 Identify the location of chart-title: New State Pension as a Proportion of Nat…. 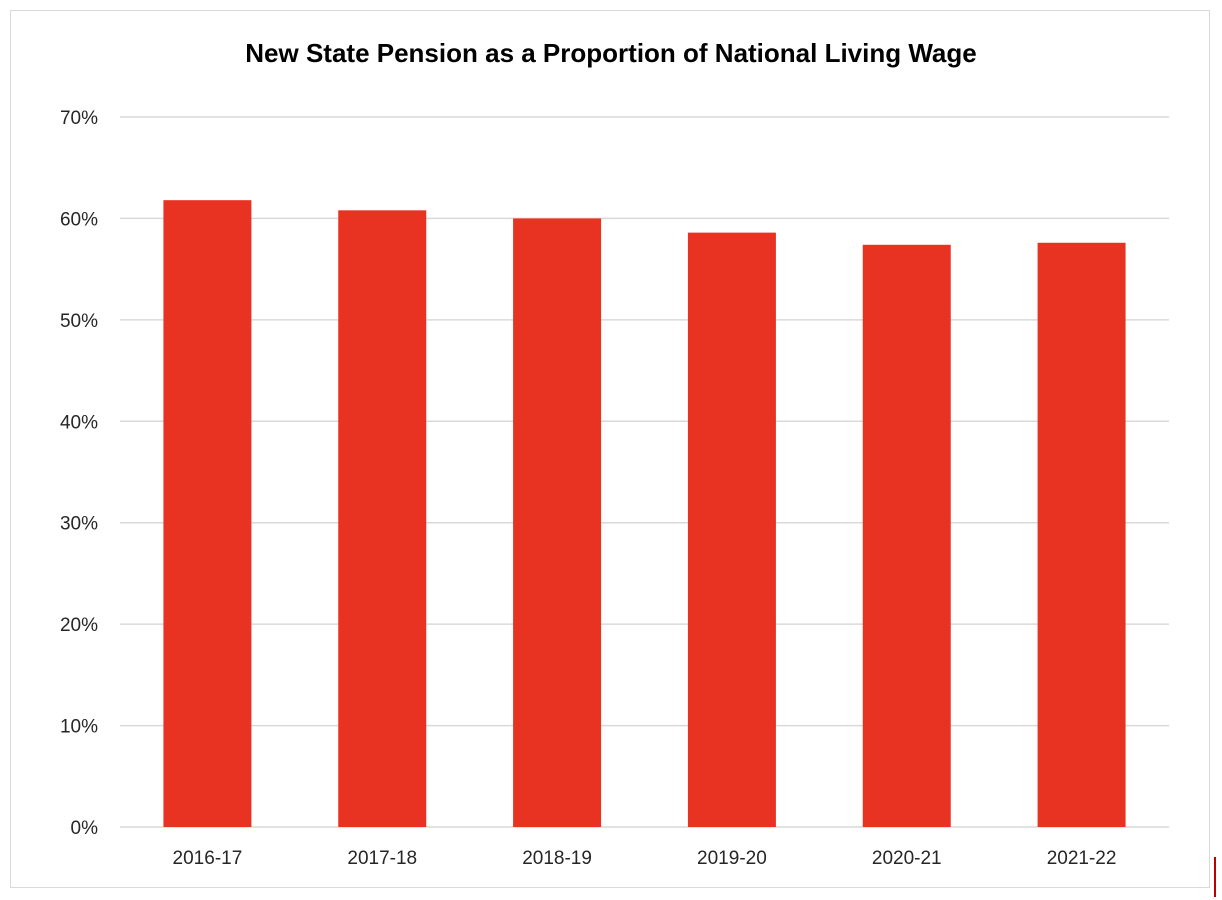
(611, 53).